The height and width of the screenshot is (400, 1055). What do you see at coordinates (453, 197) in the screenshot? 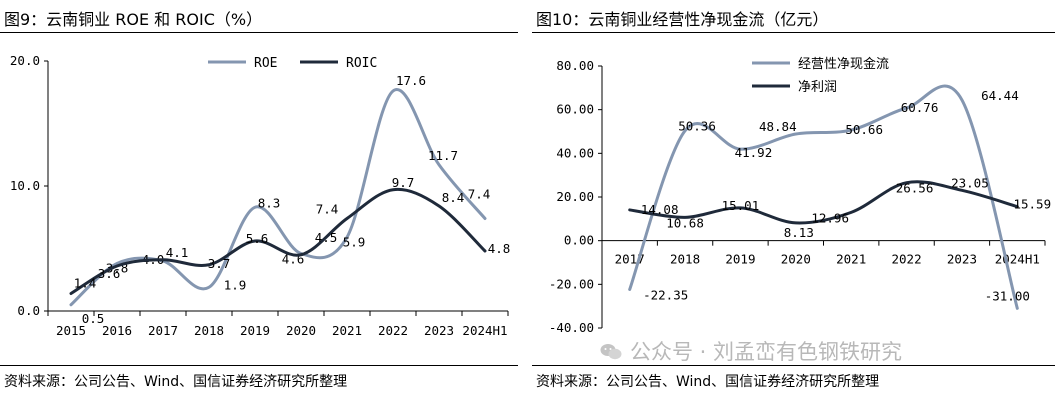
I see `data-label: 8.4` at bounding box center [453, 197].